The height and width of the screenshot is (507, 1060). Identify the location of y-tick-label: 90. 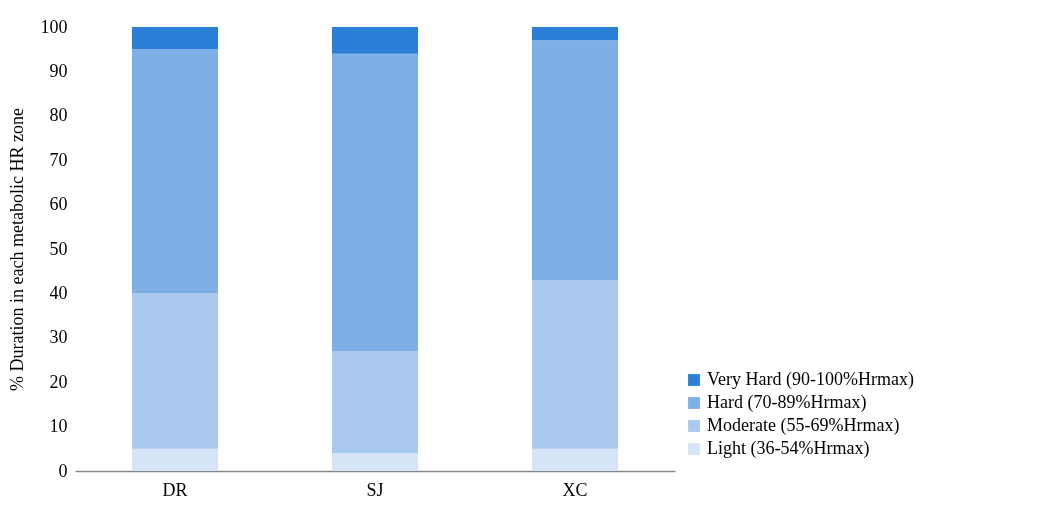
(58, 70).